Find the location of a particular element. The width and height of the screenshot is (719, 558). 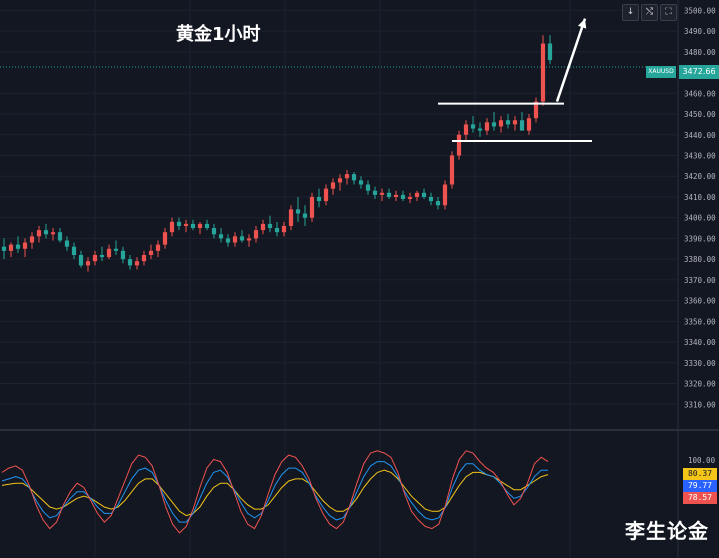

fullscreen-icon: ⛶ is located at coordinates (668, 12).